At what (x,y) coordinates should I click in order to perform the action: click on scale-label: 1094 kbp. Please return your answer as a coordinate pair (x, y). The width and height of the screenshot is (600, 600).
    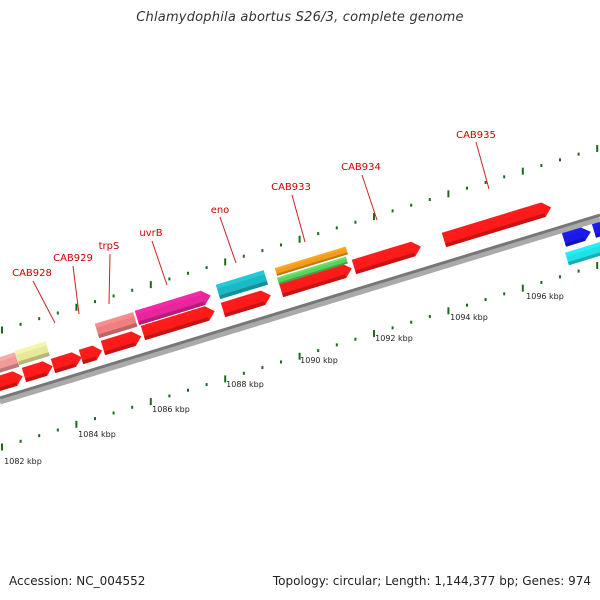
    Looking at the image, I should click on (469, 317).